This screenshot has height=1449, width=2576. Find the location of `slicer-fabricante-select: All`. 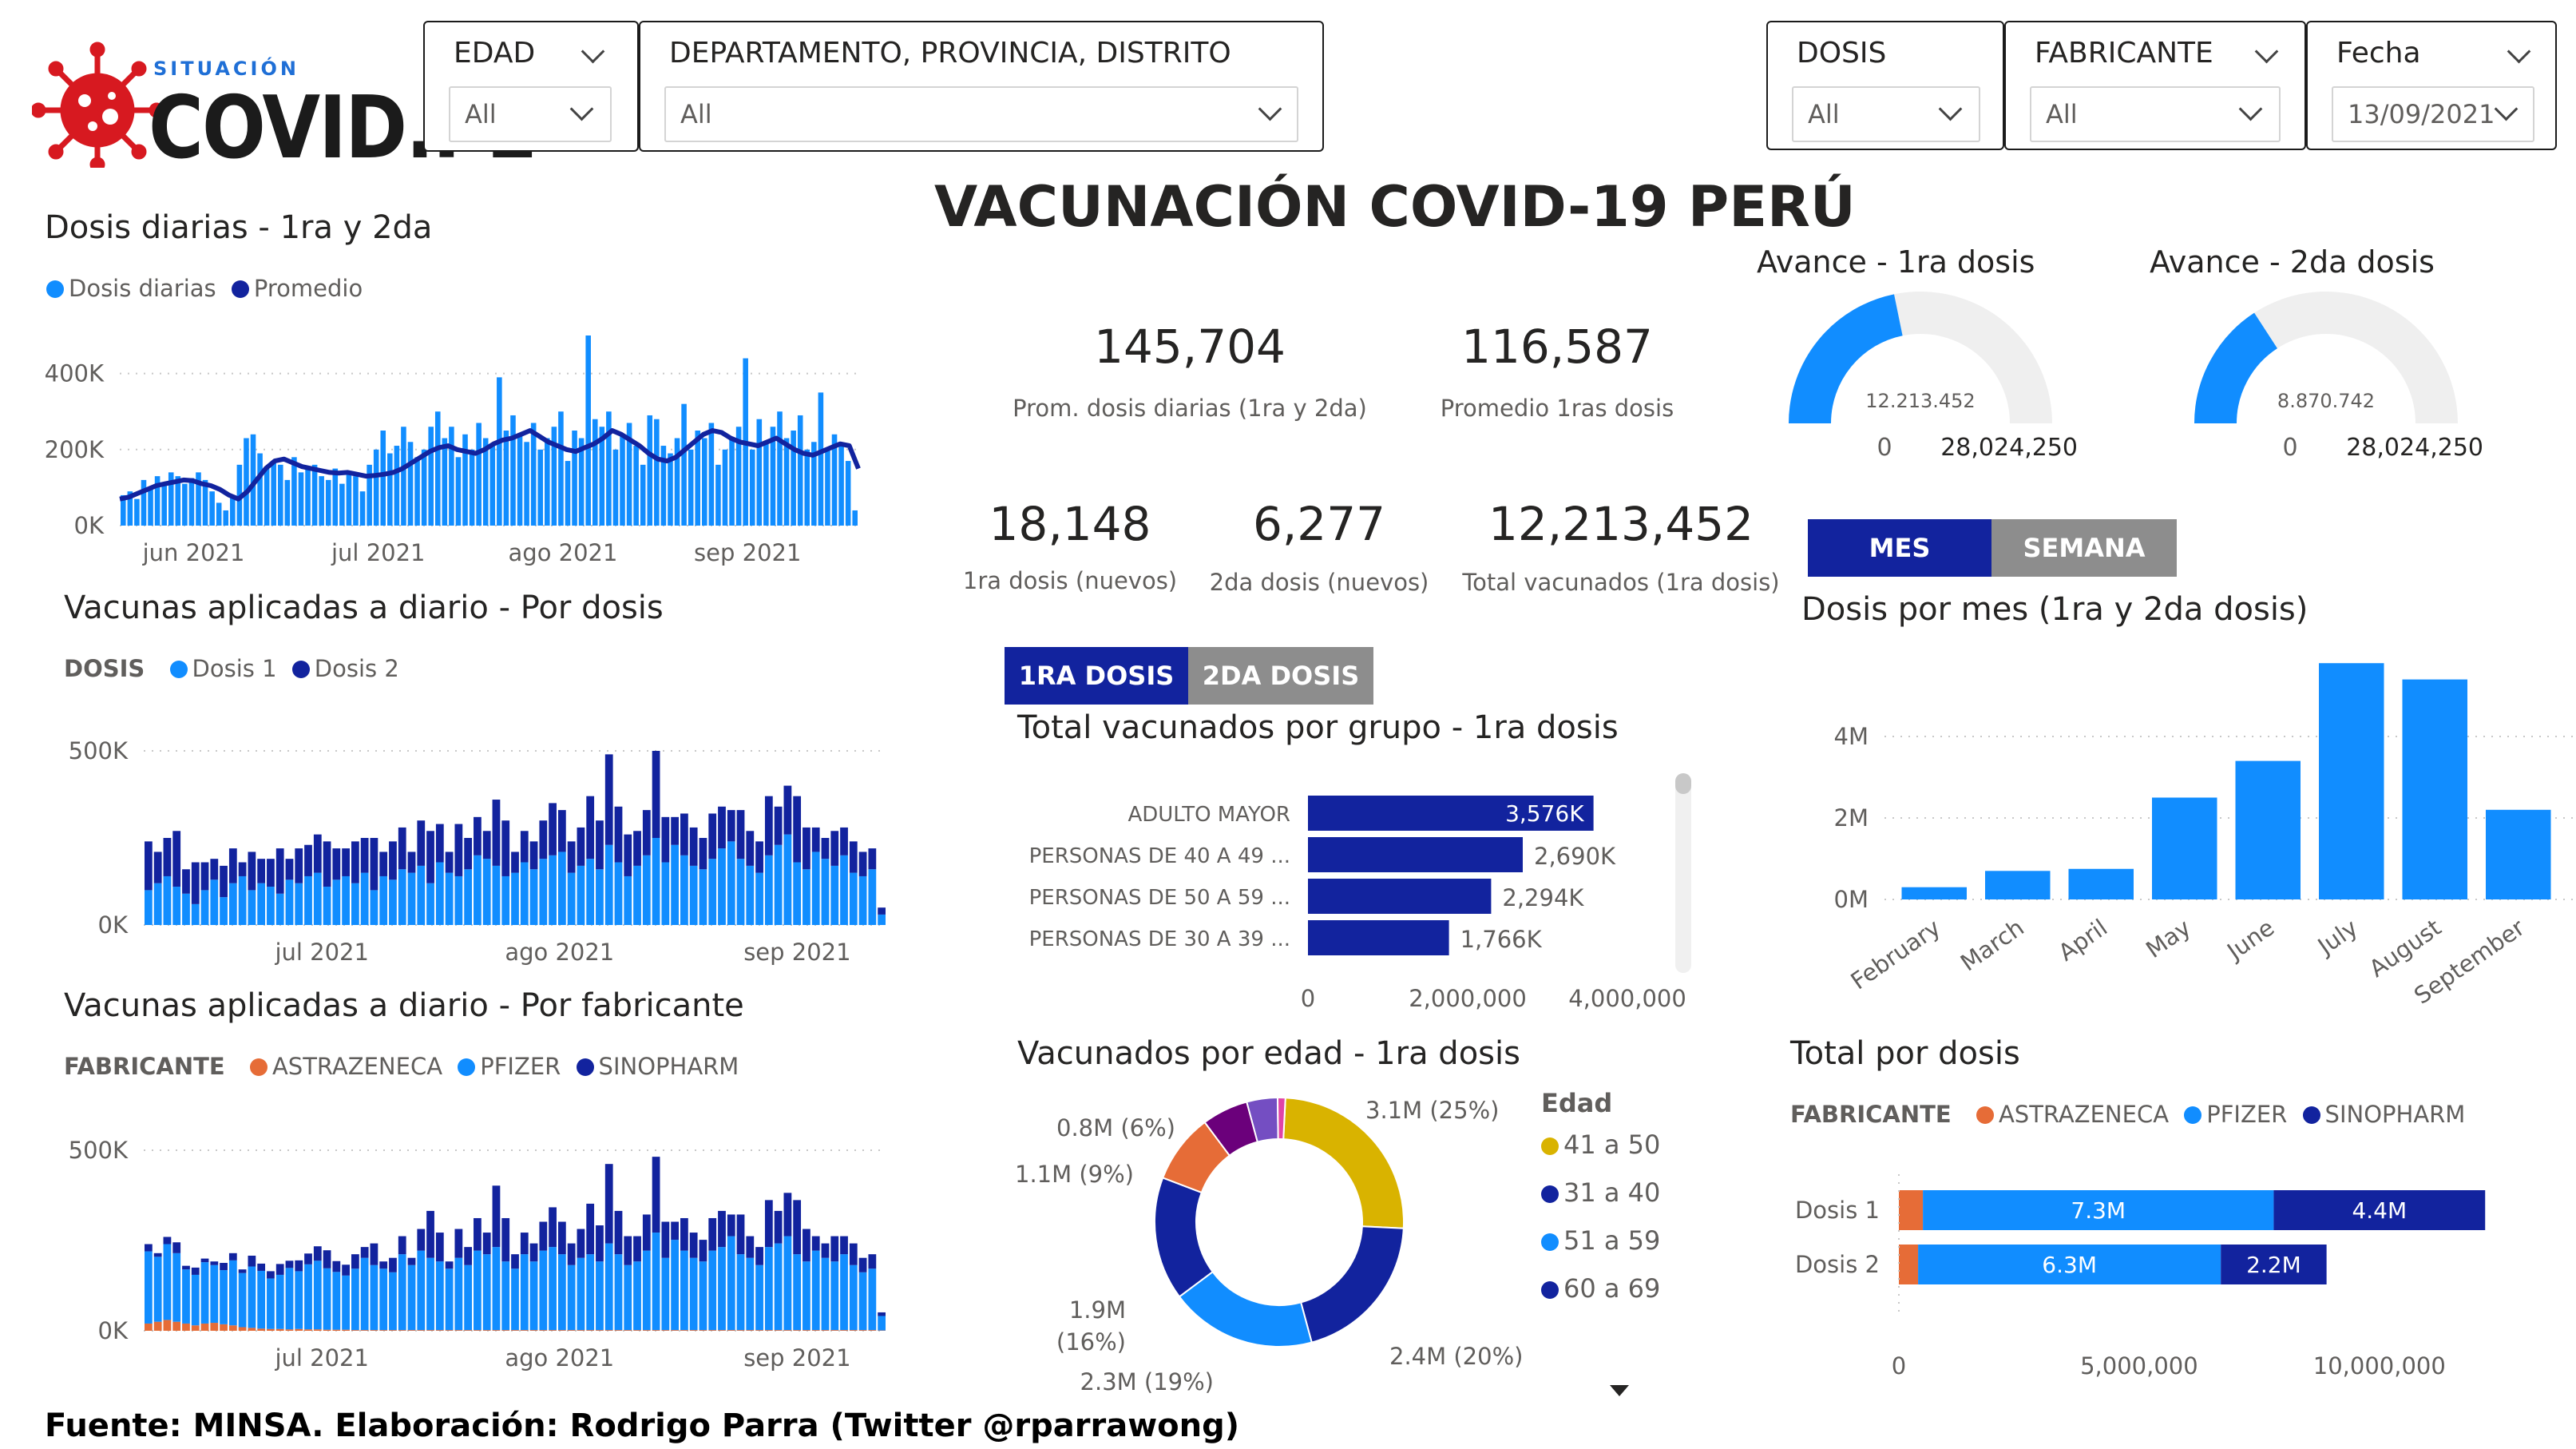

slicer-fabricante-select: All is located at coordinates (2155, 114).